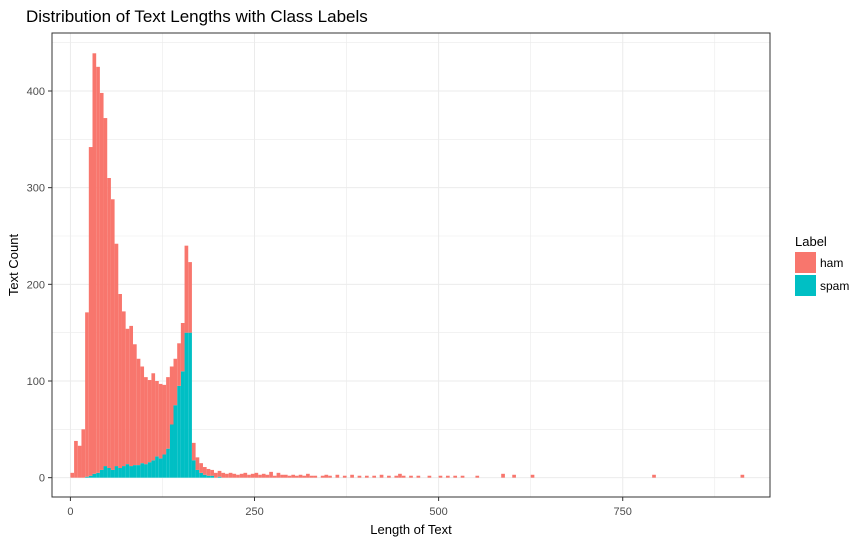  Describe the element at coordinates (811, 241) in the screenshot. I see `legend-title: Label` at that location.